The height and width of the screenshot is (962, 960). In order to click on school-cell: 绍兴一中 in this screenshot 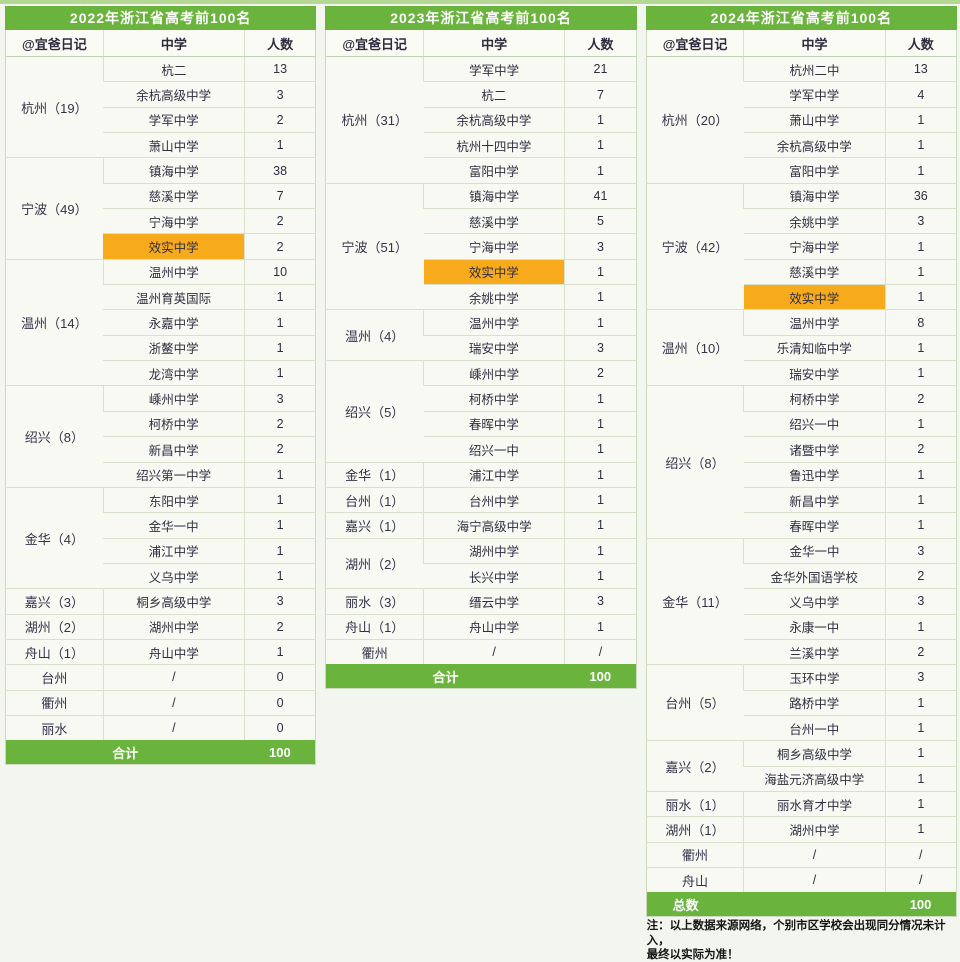, I will do `click(494, 449)`.